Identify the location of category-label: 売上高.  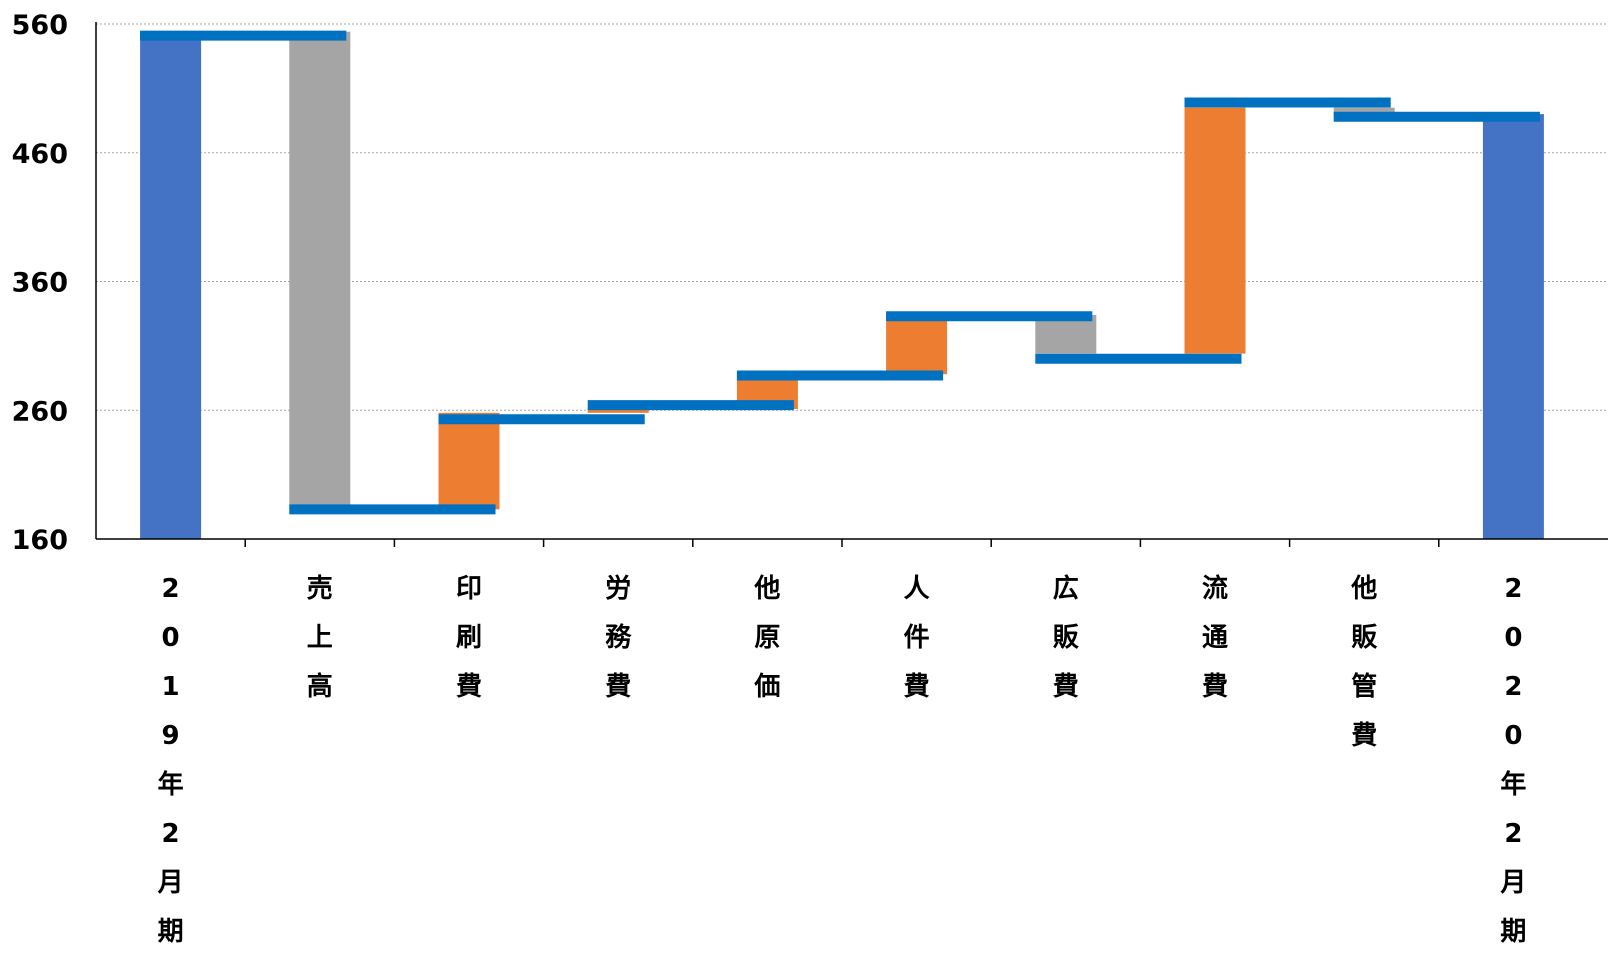
(320, 638).